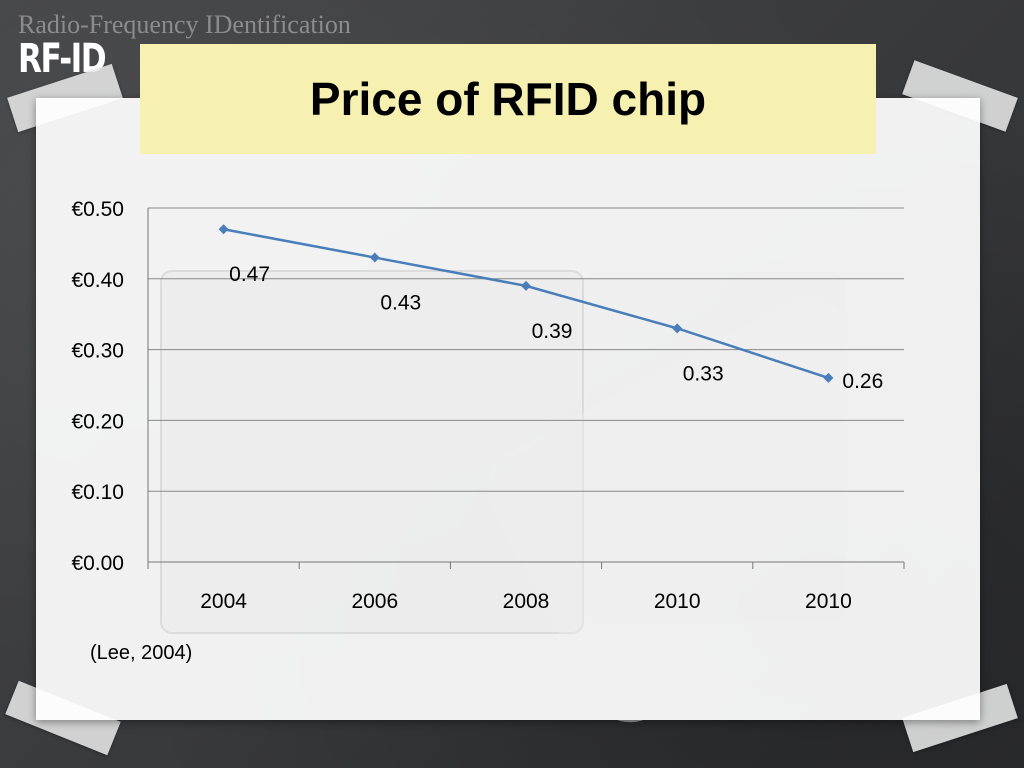 This screenshot has height=768, width=1024. I want to click on data-label: 0.43, so click(400, 303).